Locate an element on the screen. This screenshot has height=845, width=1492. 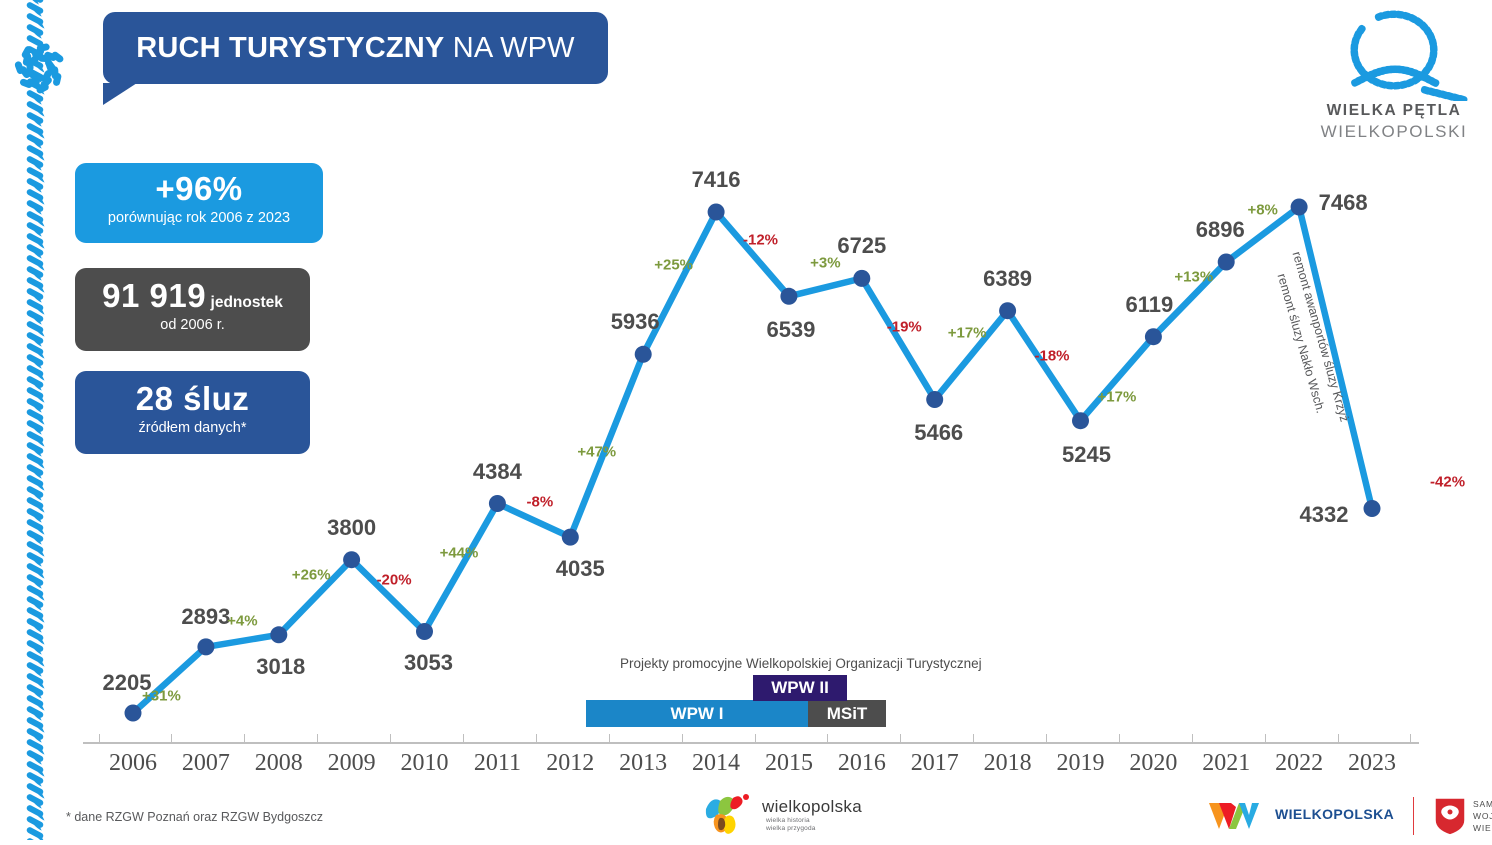
data-point-2017 is located at coordinates (935, 399).